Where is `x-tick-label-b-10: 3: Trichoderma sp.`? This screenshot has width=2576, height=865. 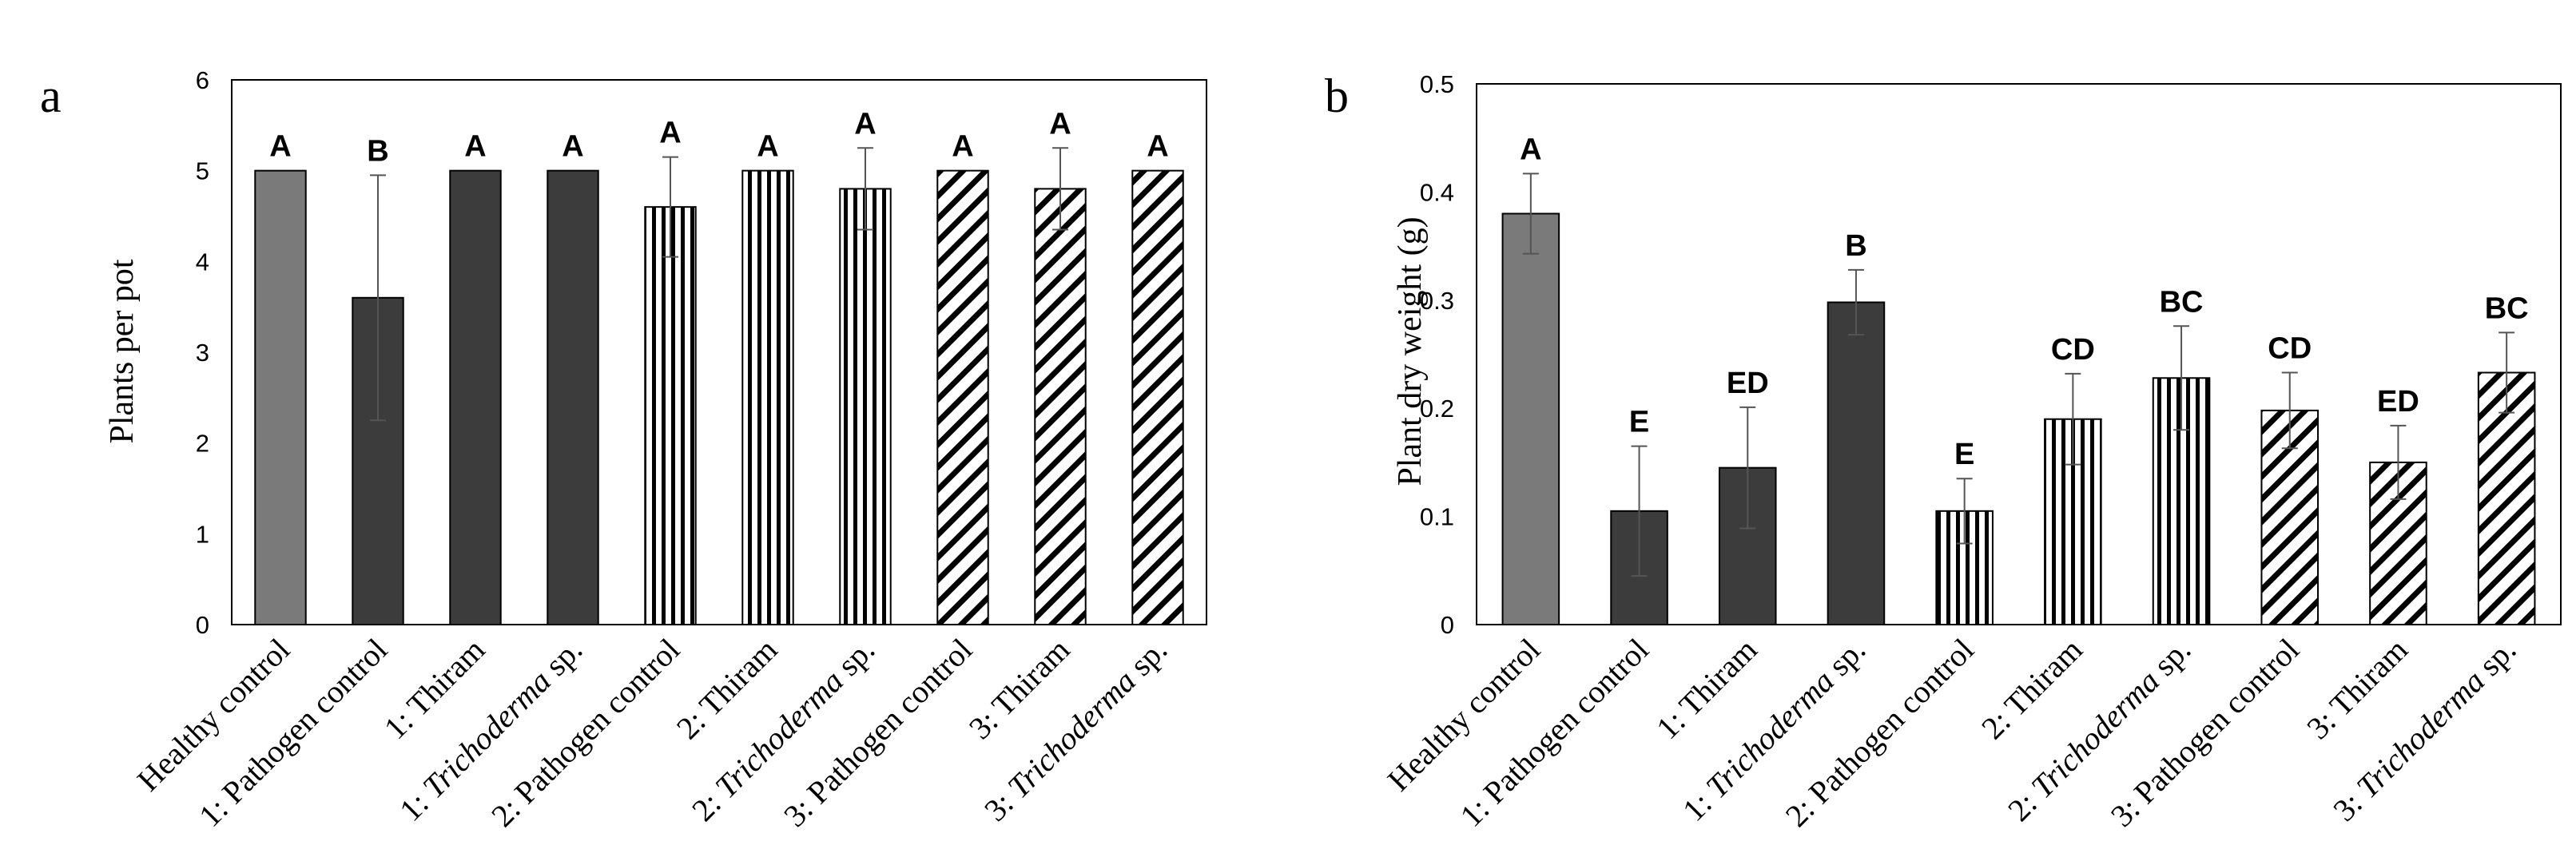
x-tick-label-b-10: 3: Trichoderma sp. is located at coordinates (2424, 730).